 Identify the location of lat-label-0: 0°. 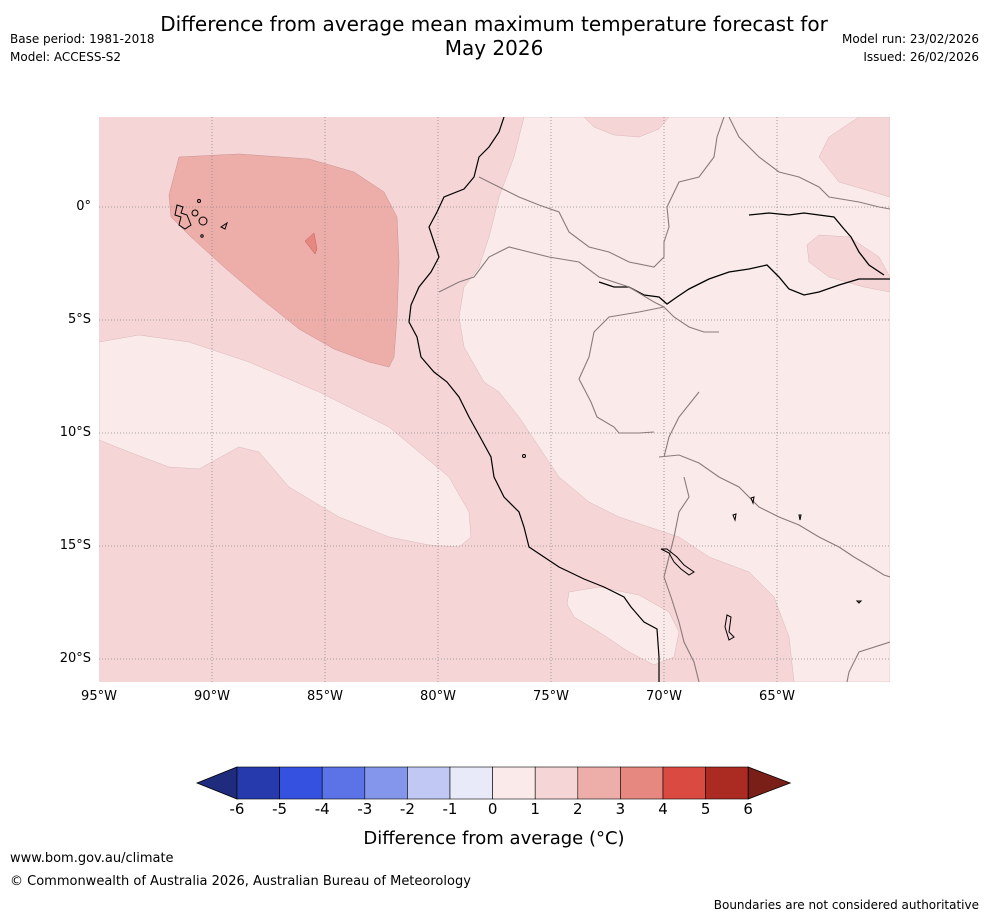
(83, 206).